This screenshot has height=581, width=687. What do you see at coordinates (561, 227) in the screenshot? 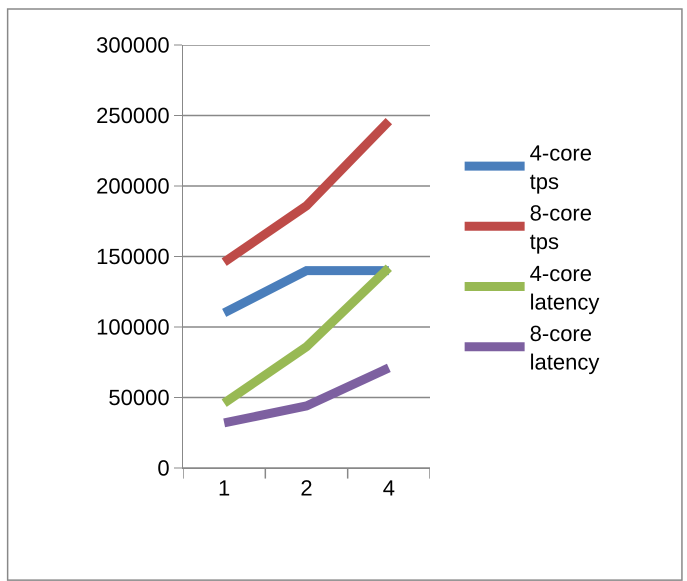
I see `legend-label: 8-core tps` at bounding box center [561, 227].